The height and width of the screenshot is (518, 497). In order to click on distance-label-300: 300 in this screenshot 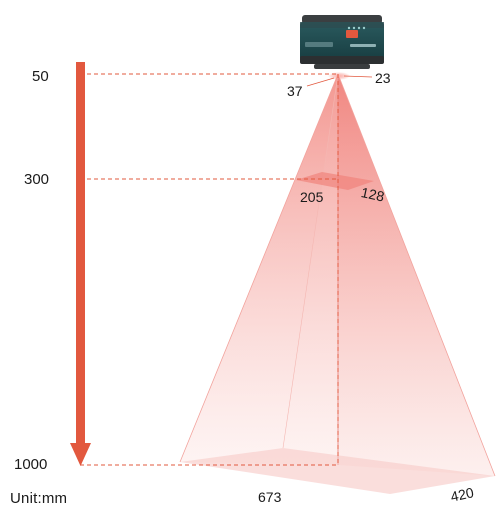, I will do `click(37, 179)`.